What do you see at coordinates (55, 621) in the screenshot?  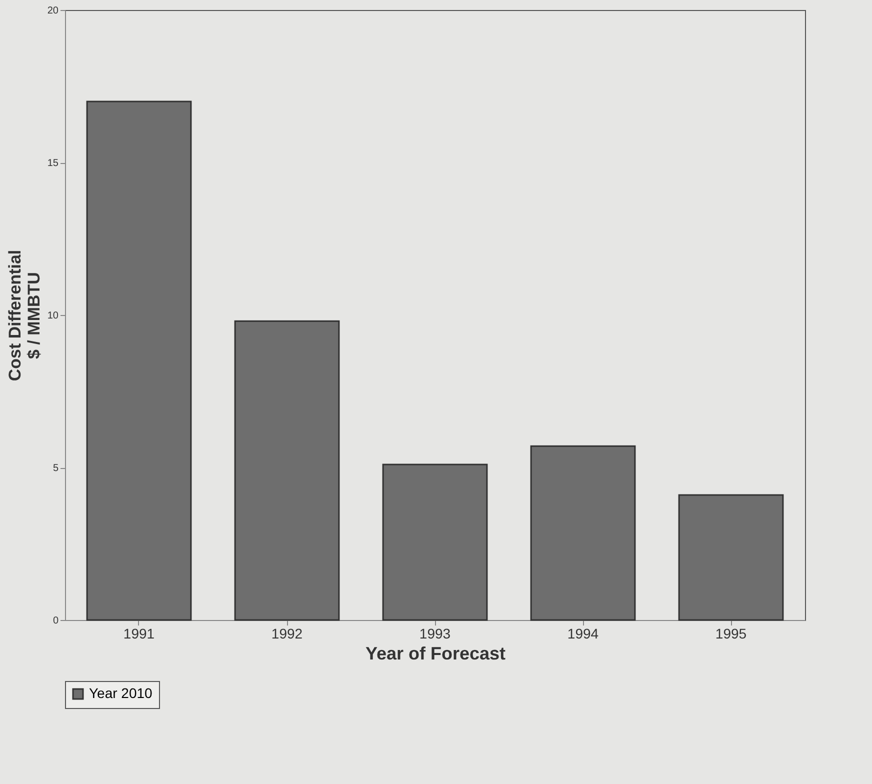 I see `y-tick-label: 0` at bounding box center [55, 621].